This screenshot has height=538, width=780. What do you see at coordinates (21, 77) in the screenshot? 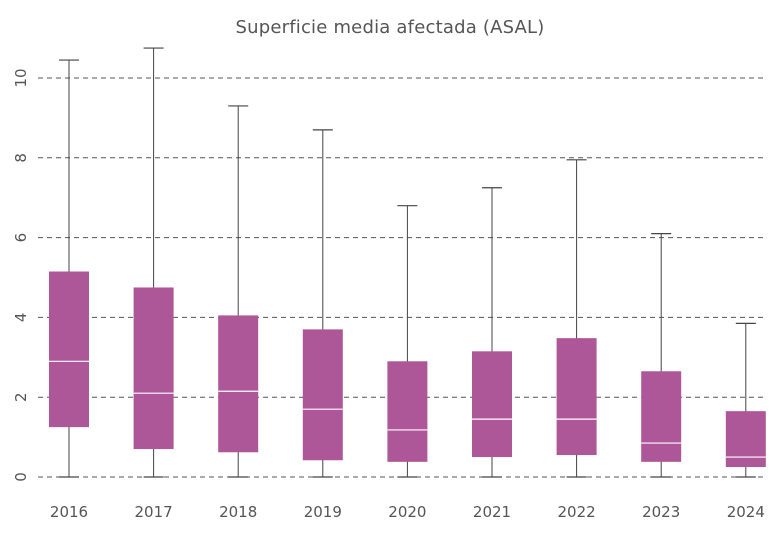
I see `y-tick-label-10: 10` at bounding box center [21, 77].